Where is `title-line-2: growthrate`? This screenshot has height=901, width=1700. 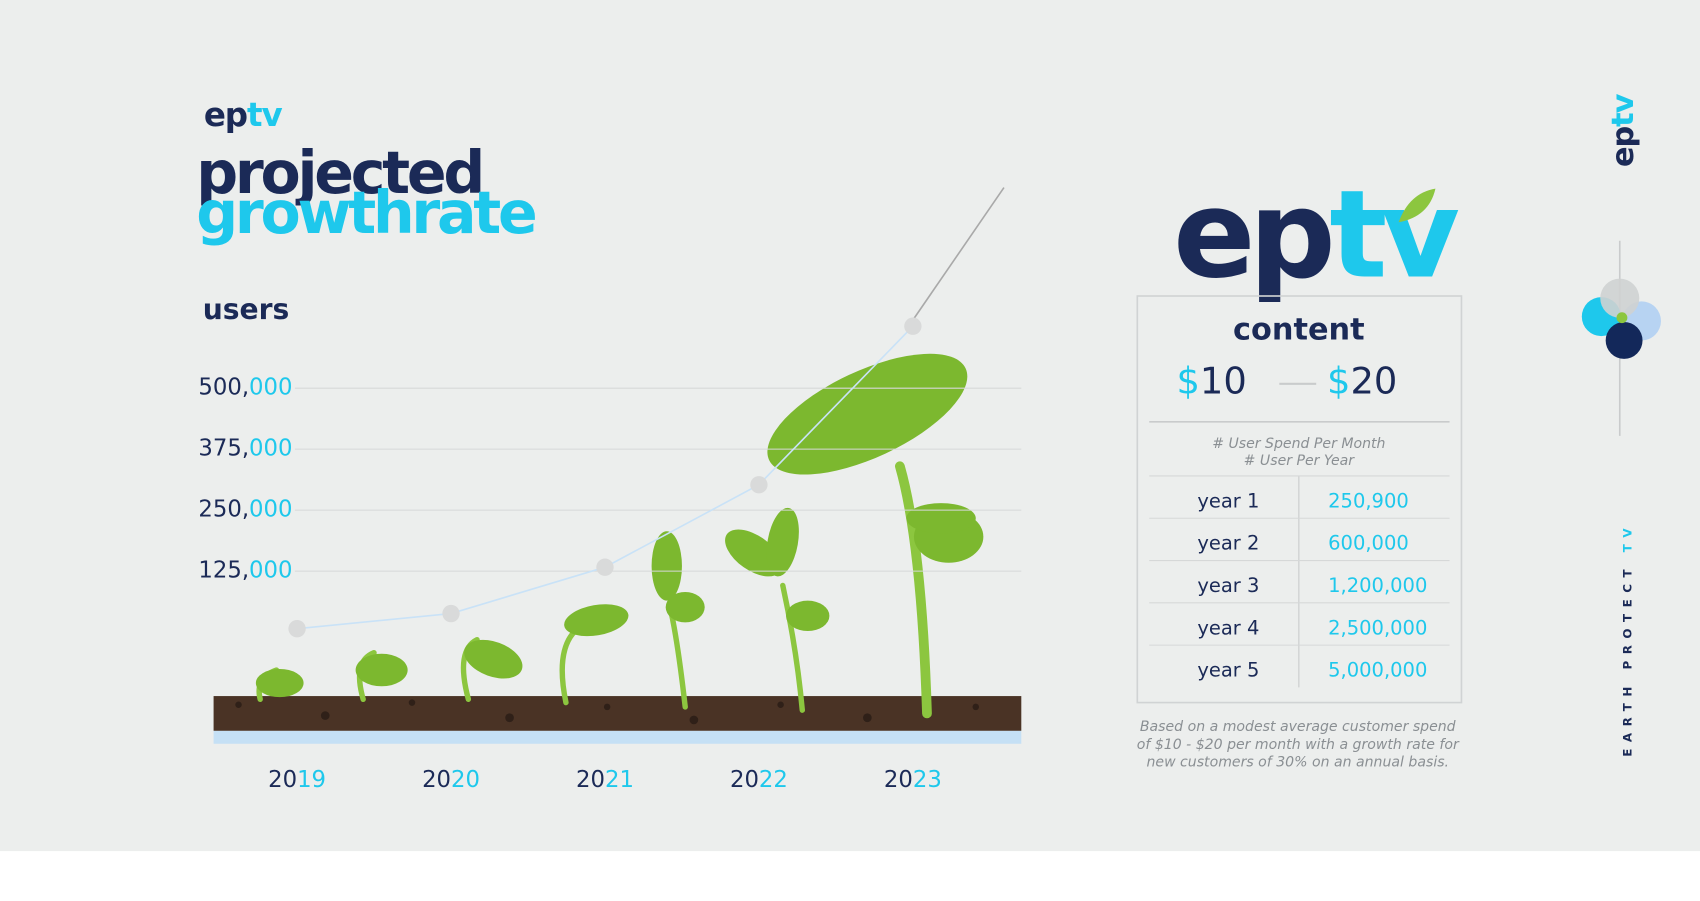 title-line-2: growthrate is located at coordinates (365, 213).